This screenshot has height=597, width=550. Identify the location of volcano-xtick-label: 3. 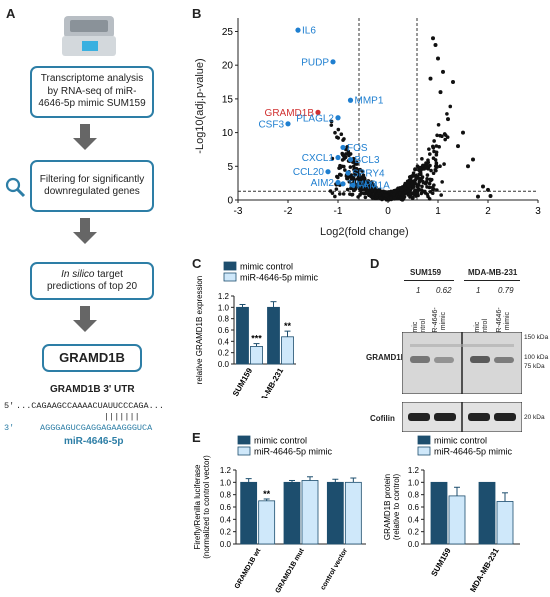
(538, 211).